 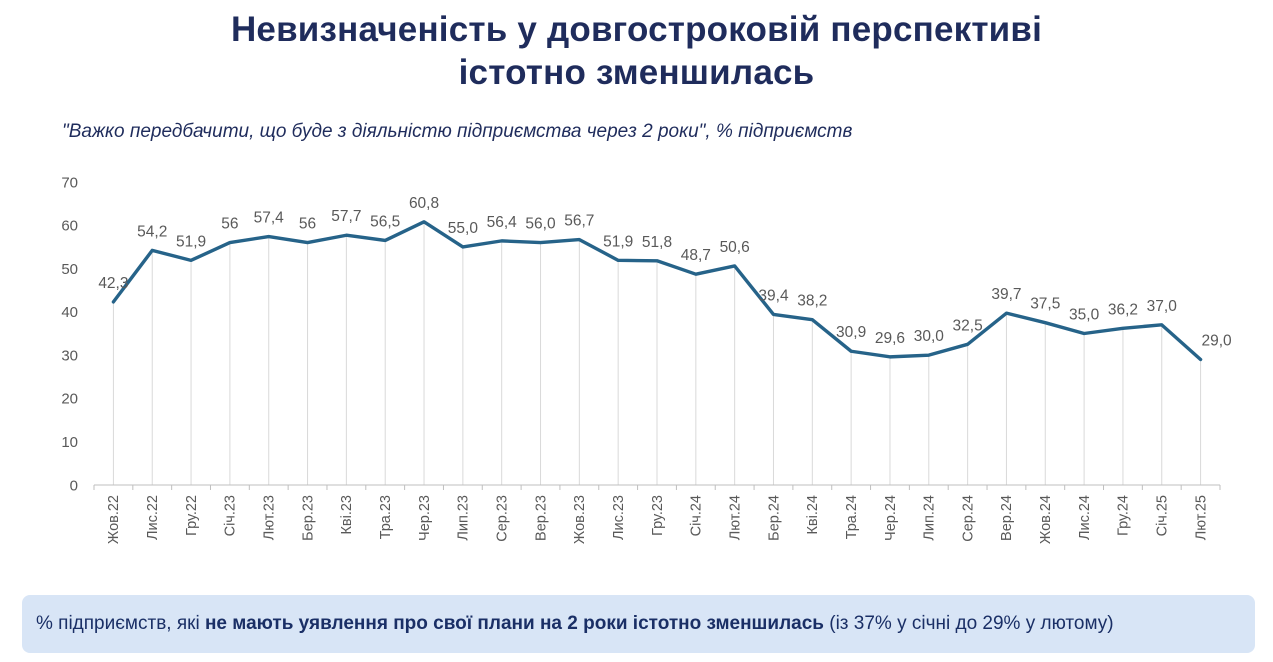 What do you see at coordinates (69, 399) in the screenshot?
I see `y-axis-tick-label: 20` at bounding box center [69, 399].